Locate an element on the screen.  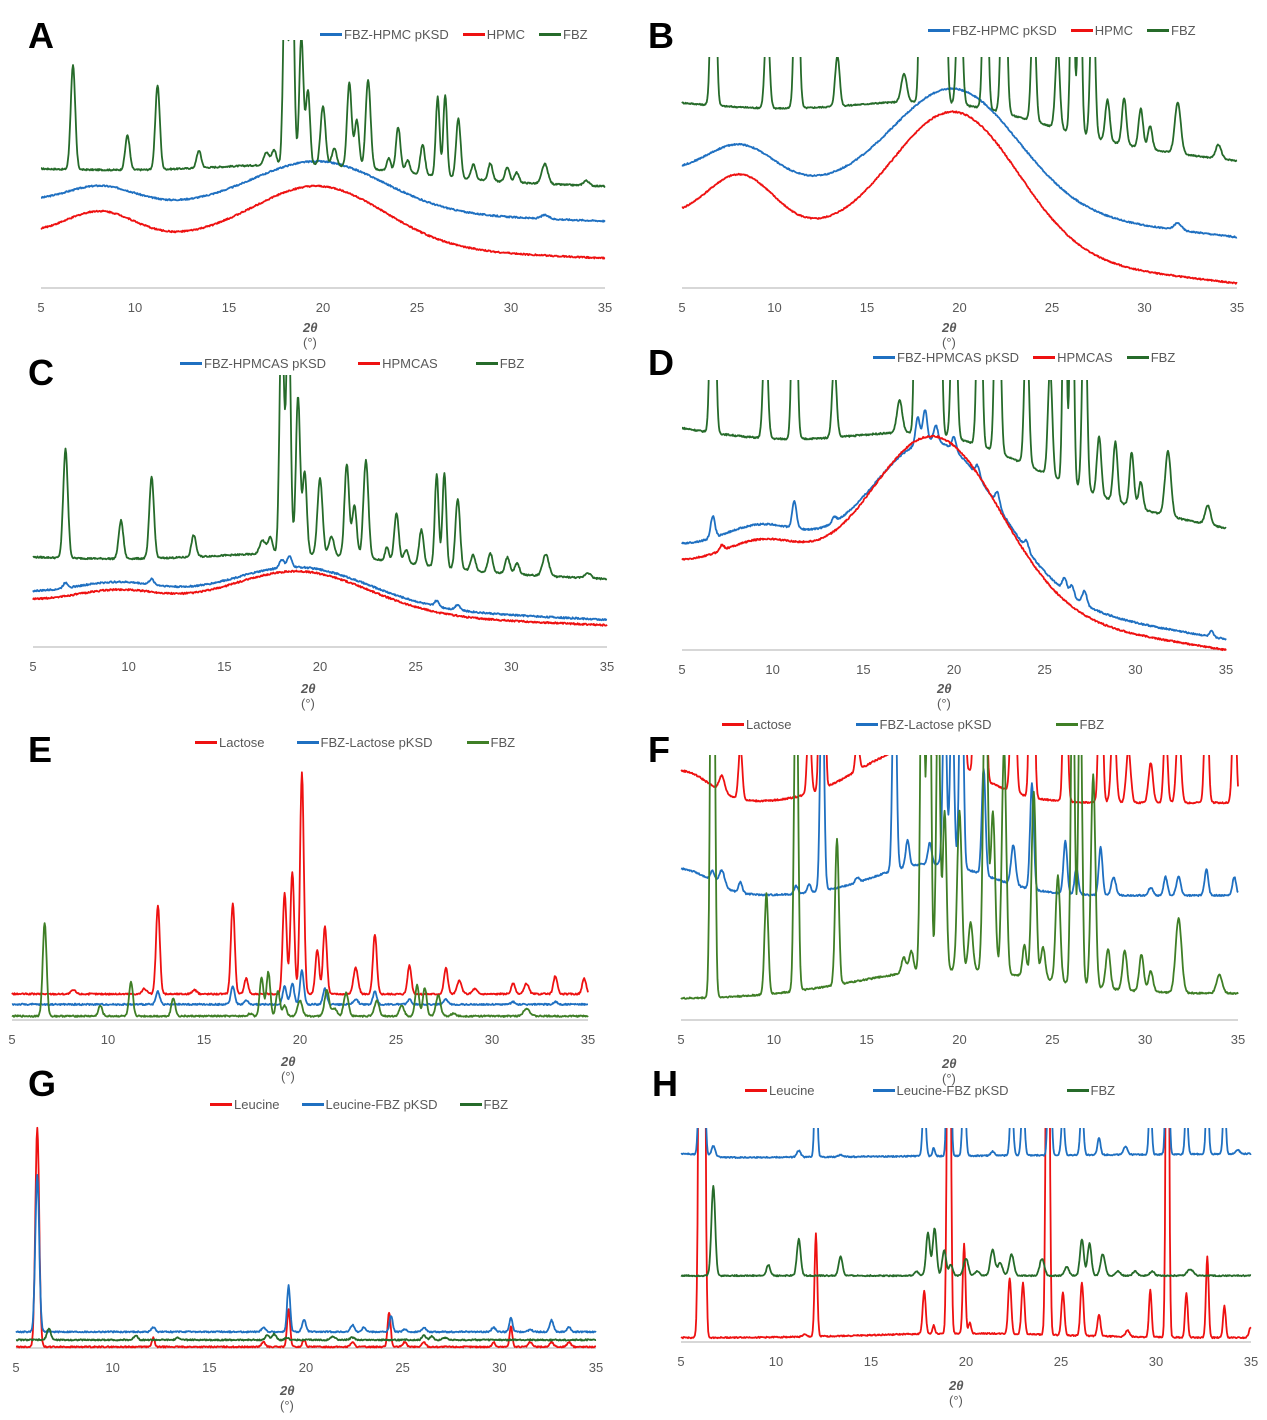
xrd-plot-f: 5 10 15 20 25 30 35 is located at coordinates (961, 901).